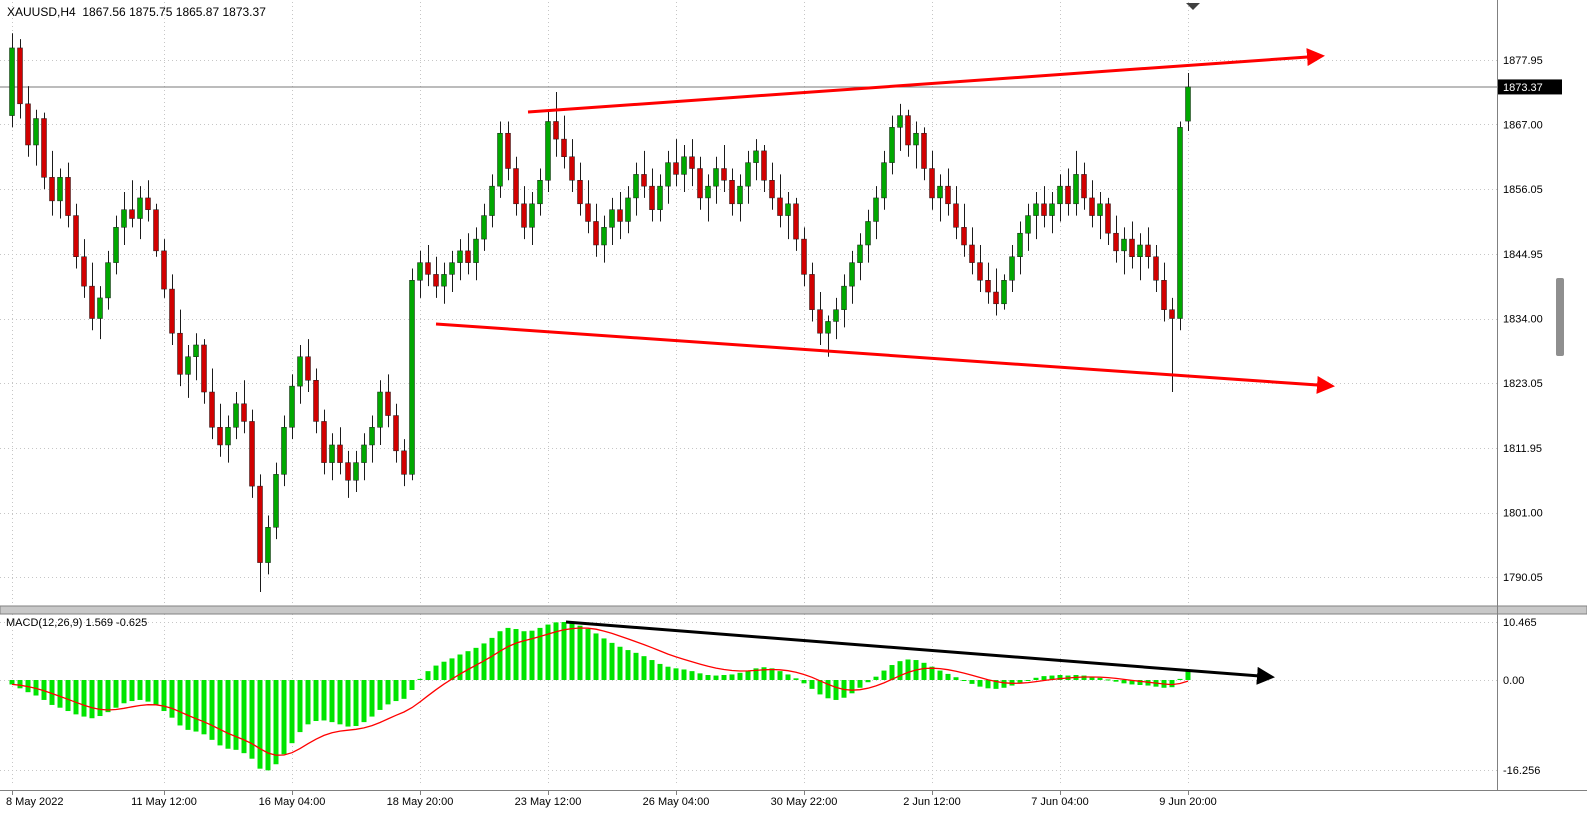  I want to click on time-axis-label: 11 May 12:00, so click(164, 802).